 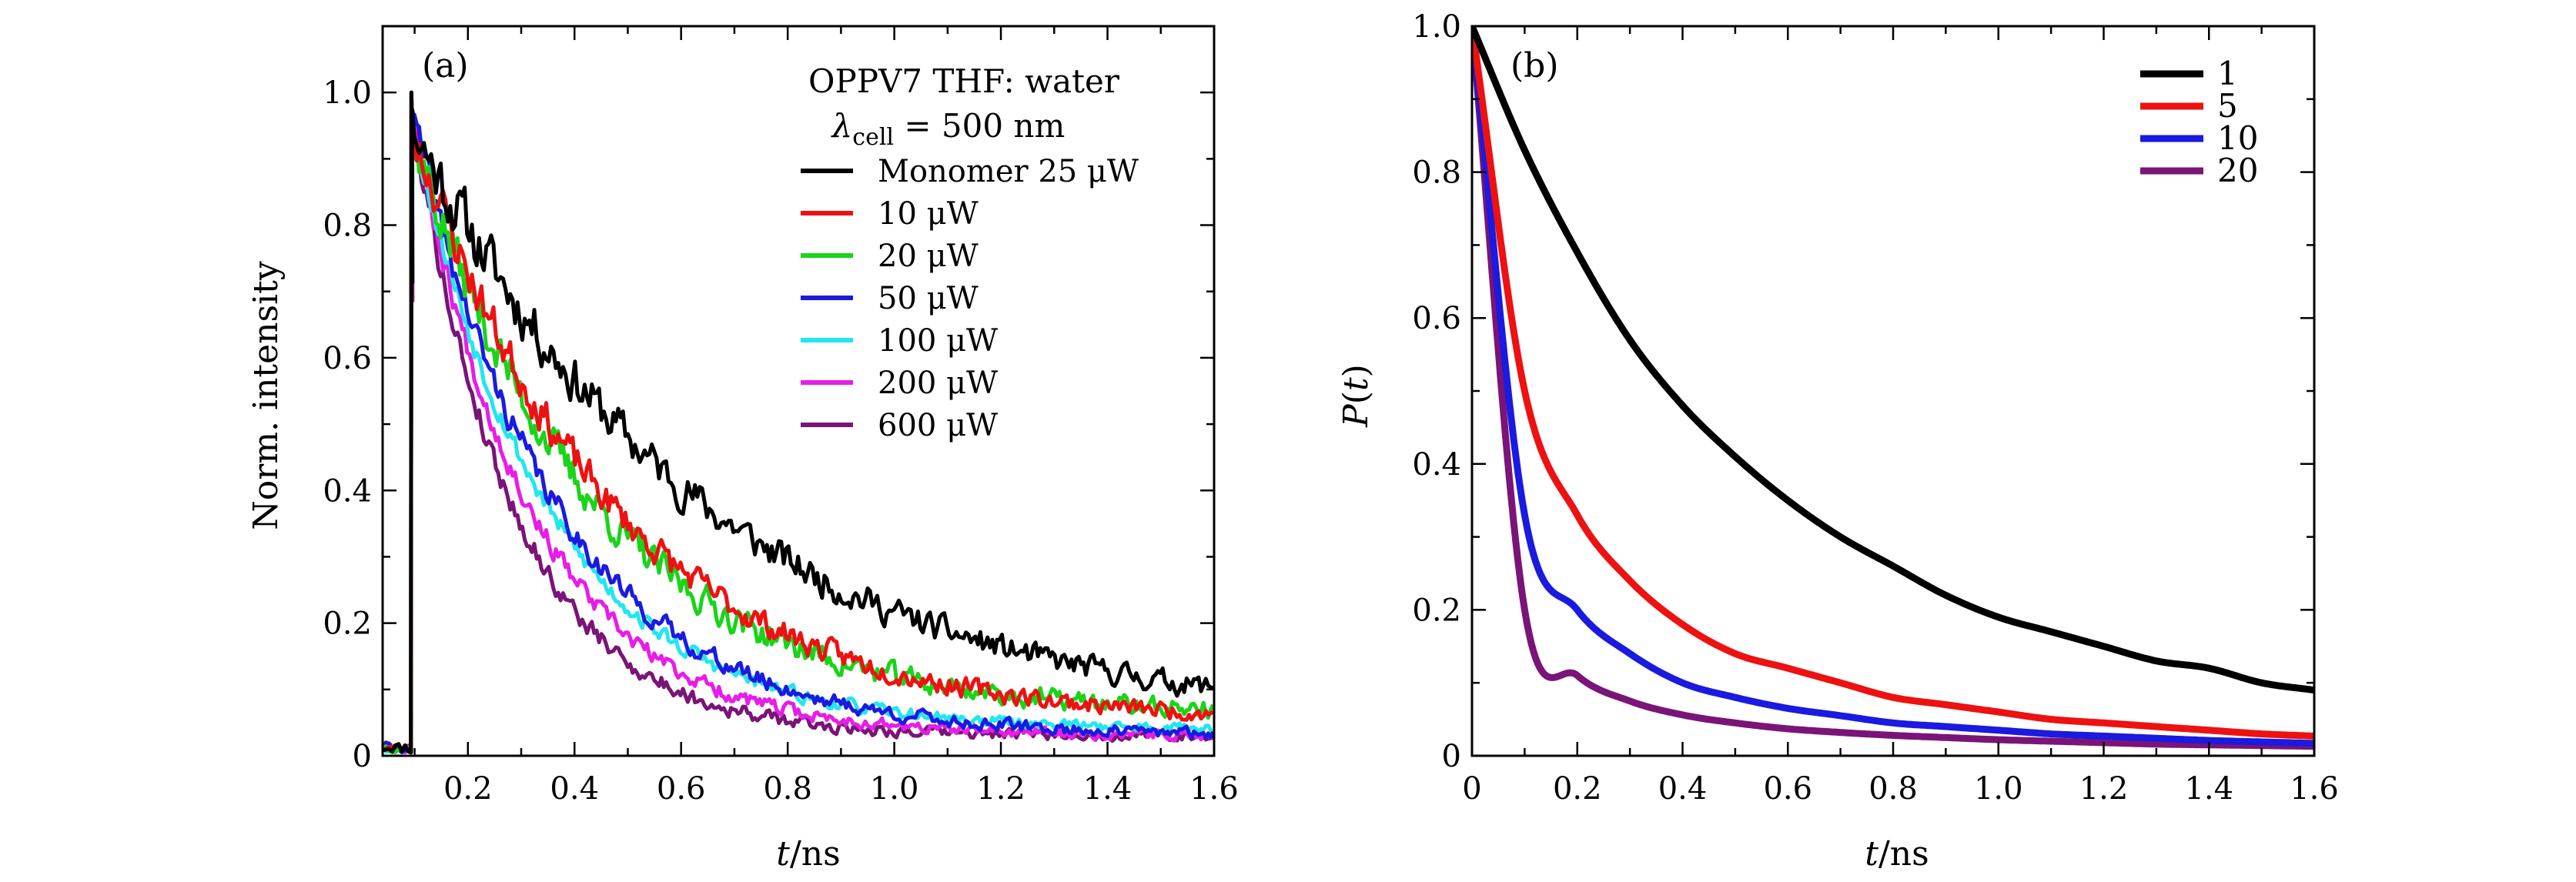 I want to click on legend-label-20: 20, so click(x=2238, y=170).